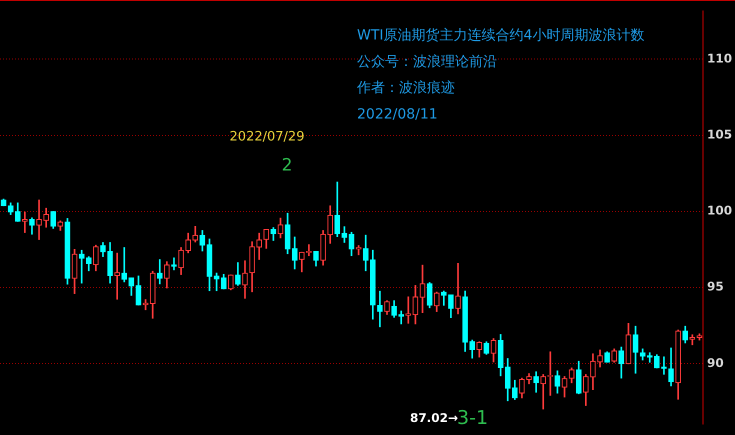 Image resolution: width=735 pixels, height=435 pixels. I want to click on annotation: 公众号：波浪理论前沿, so click(427, 62).